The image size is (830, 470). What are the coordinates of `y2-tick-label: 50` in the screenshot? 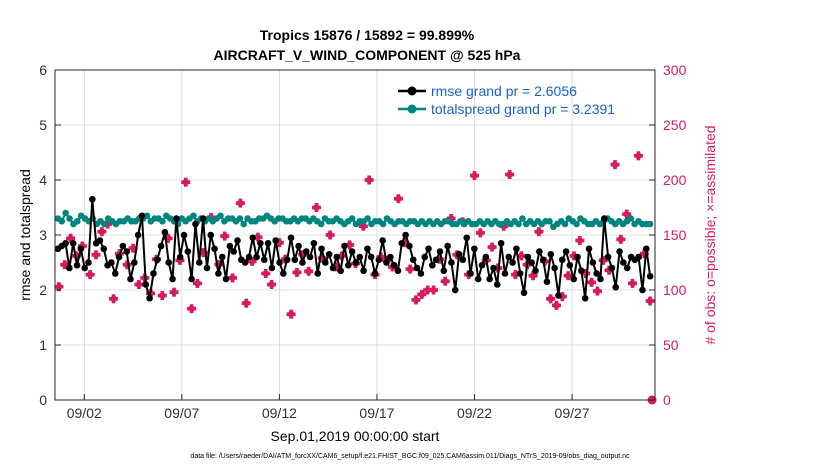 It's located at (671, 345).